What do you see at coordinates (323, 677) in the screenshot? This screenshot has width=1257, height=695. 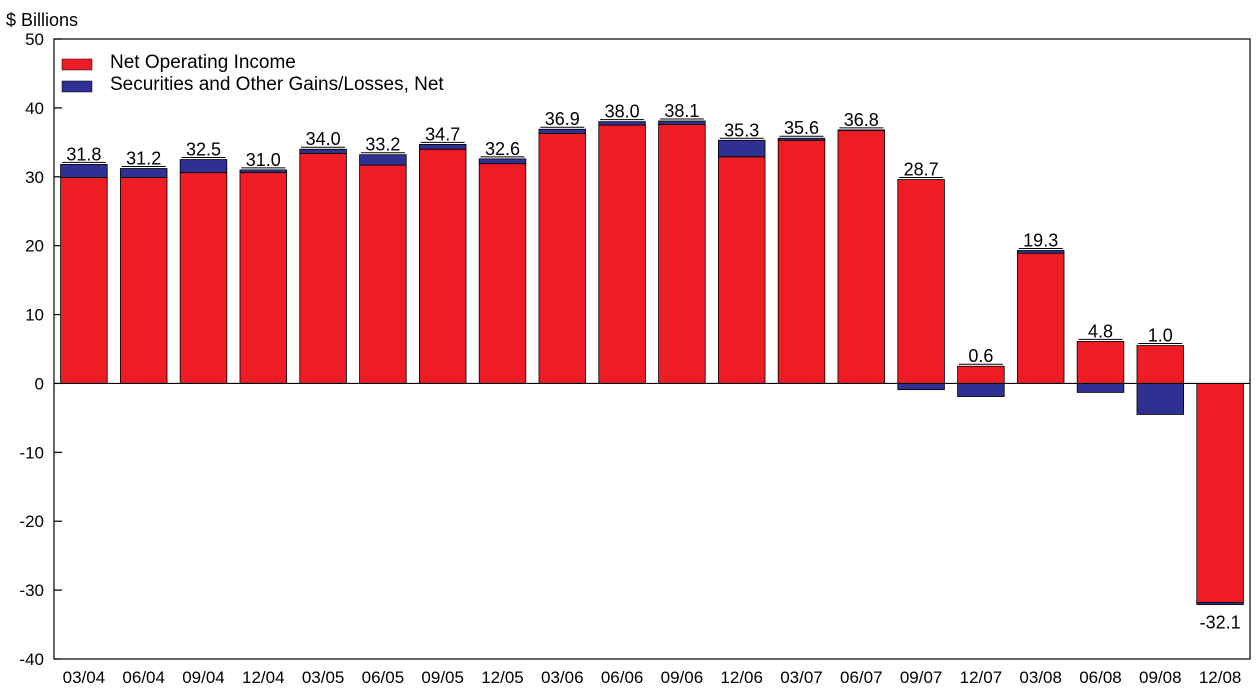 I see `x-tick-label: 03/05` at bounding box center [323, 677].